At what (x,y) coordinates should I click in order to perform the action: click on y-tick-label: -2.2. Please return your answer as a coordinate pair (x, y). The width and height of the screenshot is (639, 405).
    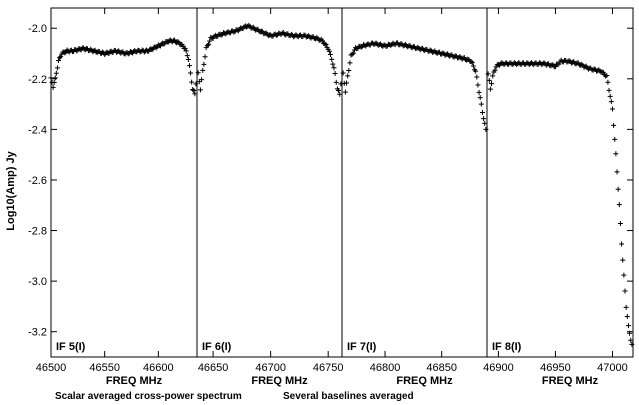
    Looking at the image, I should click on (37, 80).